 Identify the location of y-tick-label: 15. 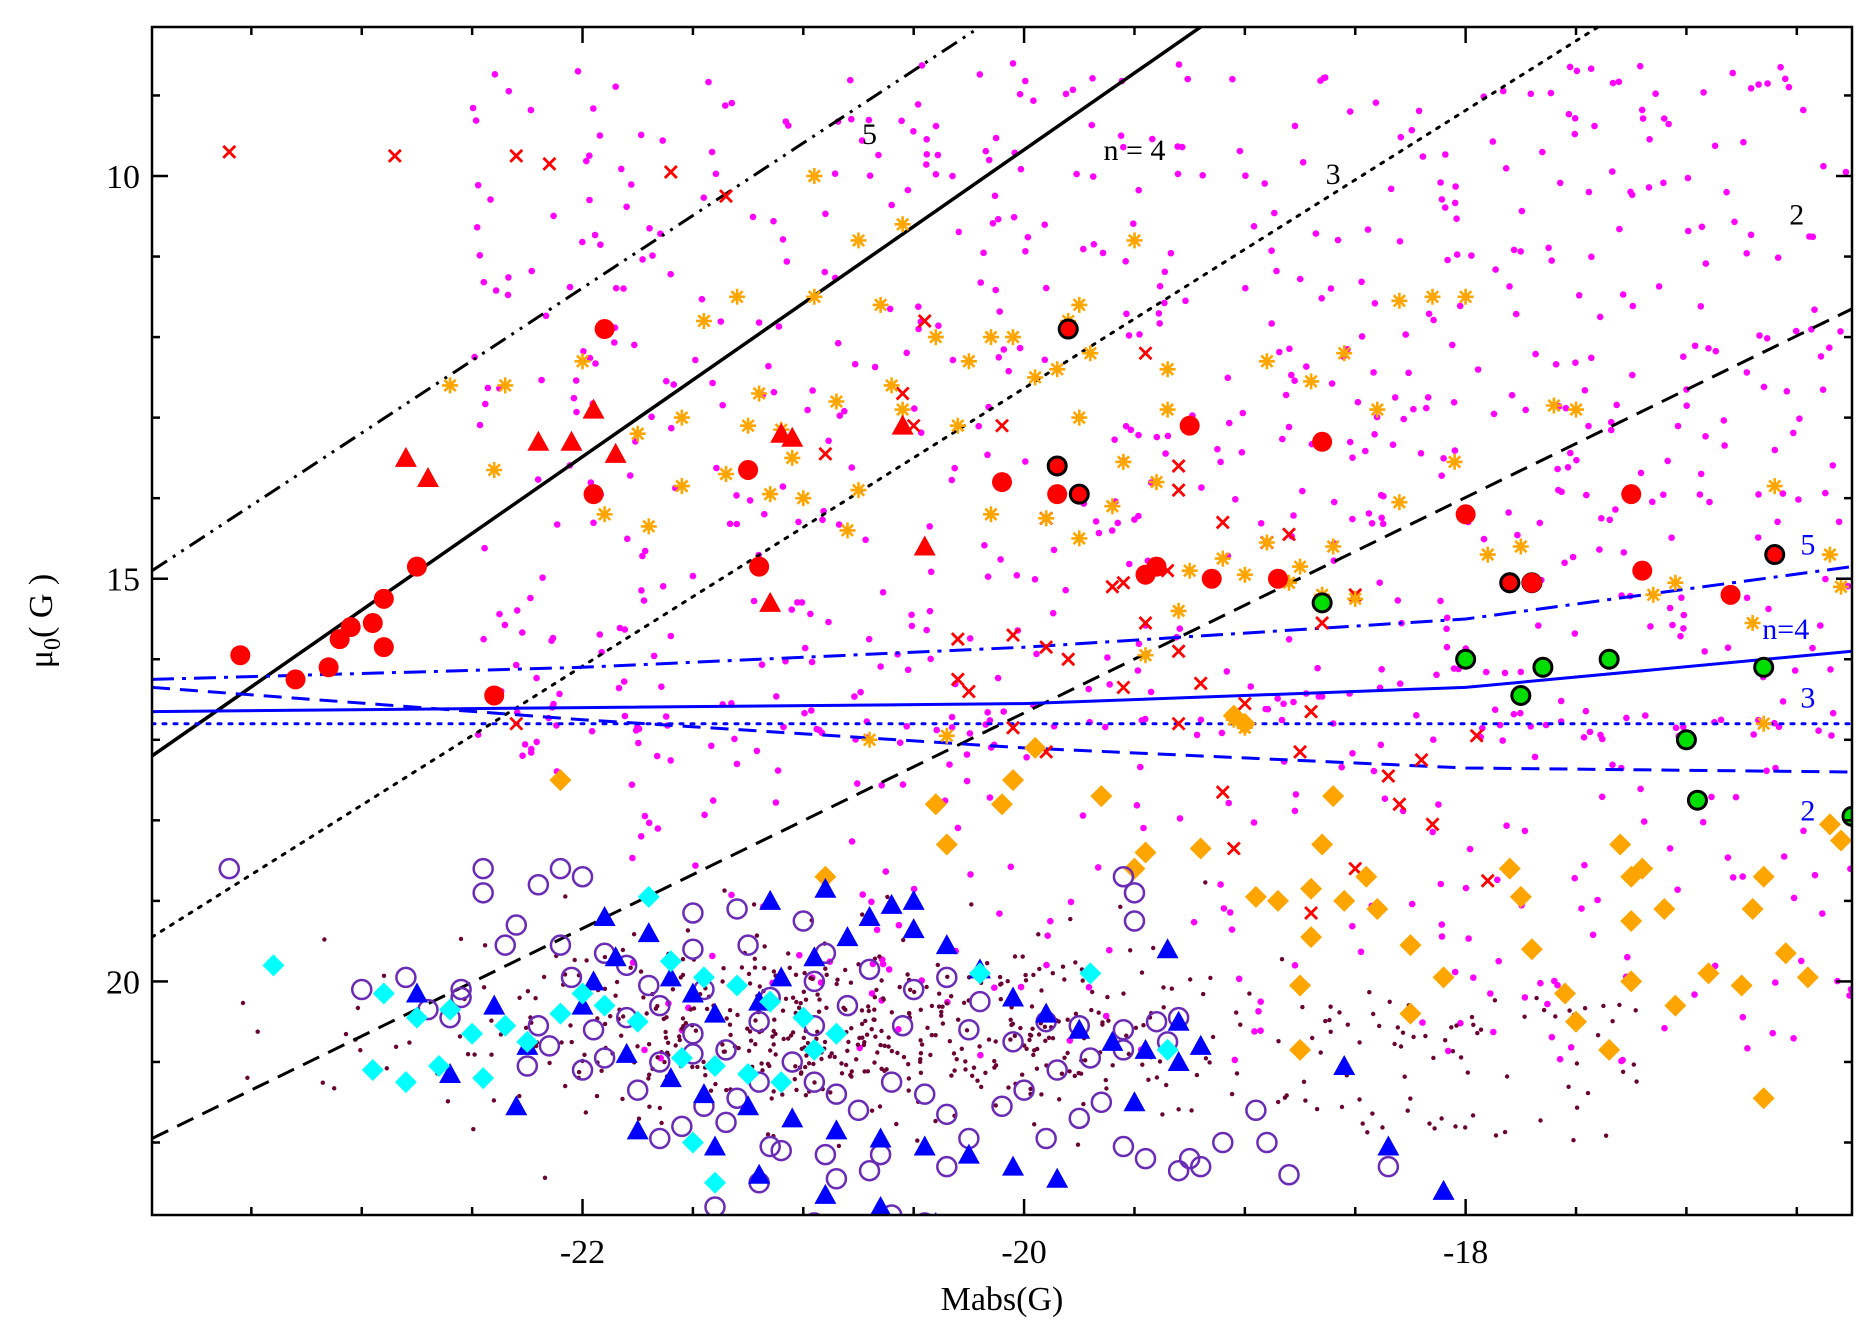
(123, 580).